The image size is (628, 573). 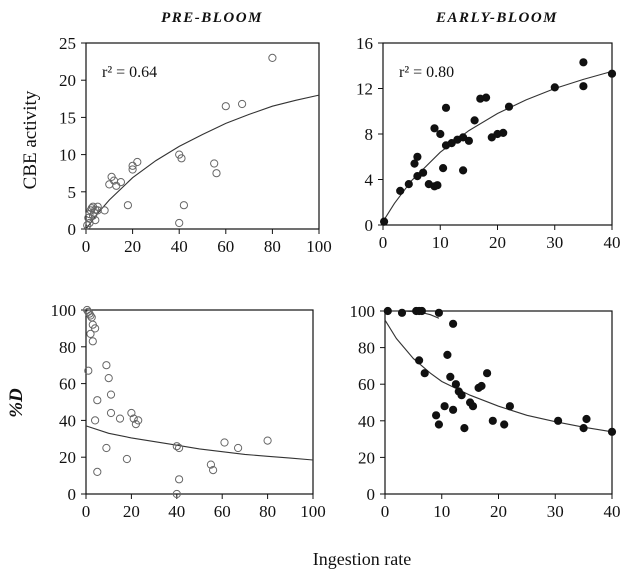 I want to click on x-tick-label: 100, so click(x=313, y=511).